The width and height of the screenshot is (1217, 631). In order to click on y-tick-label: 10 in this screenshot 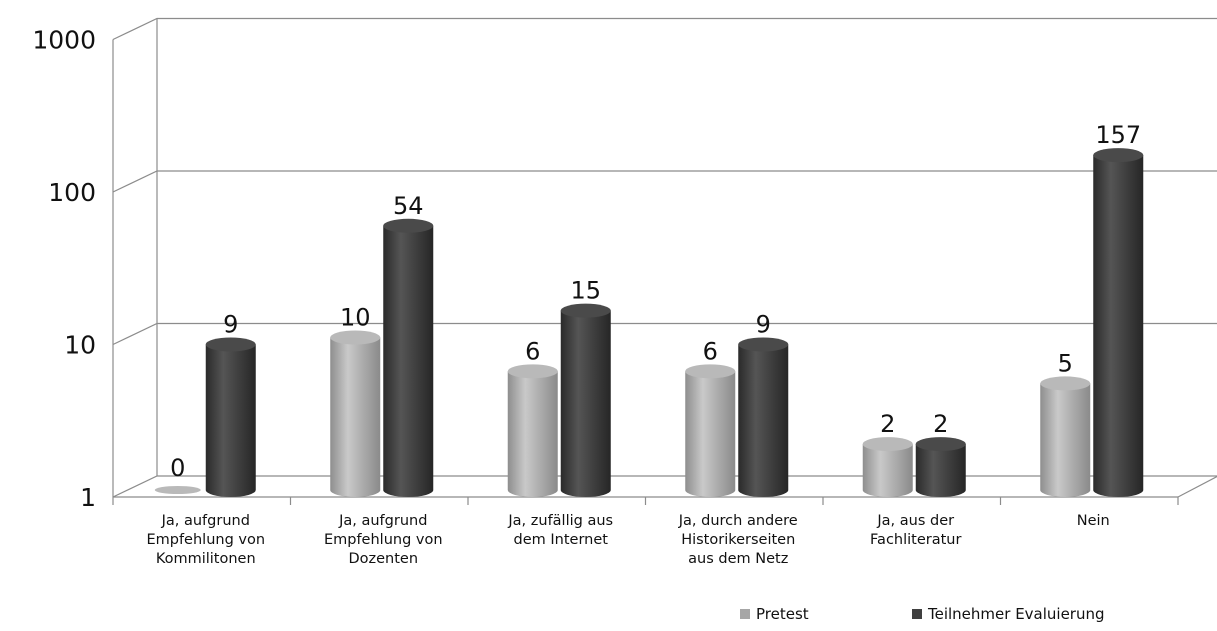, I will do `click(80, 345)`.